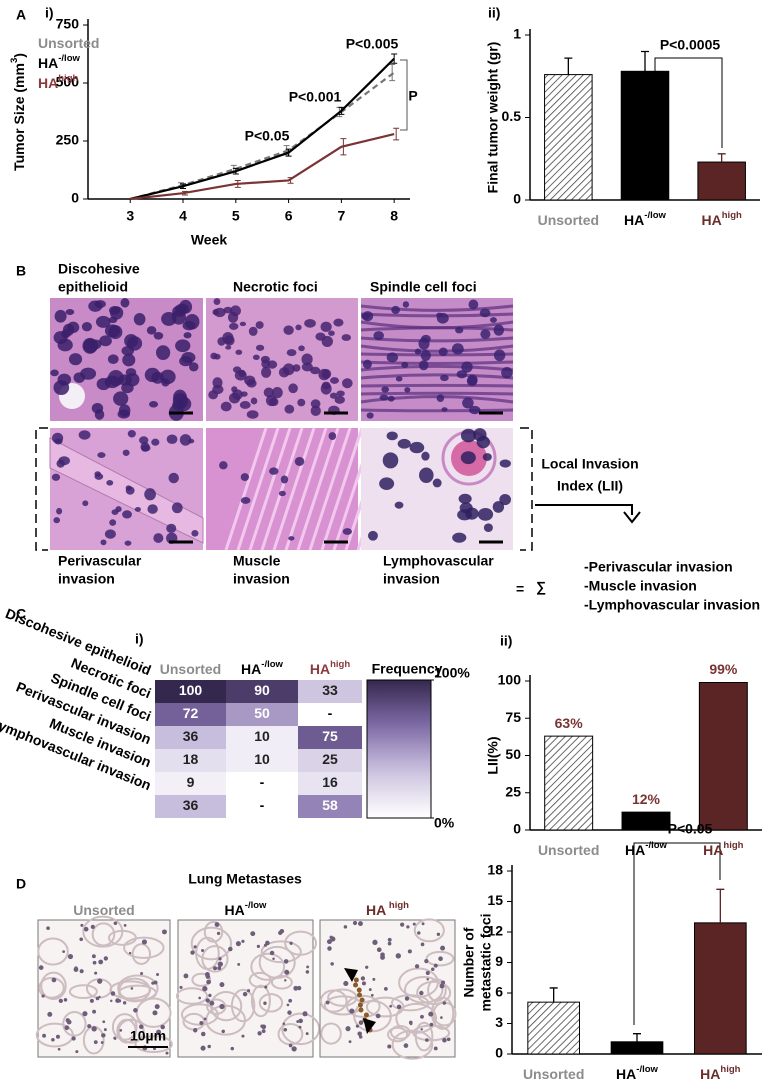 This screenshot has width=765, height=1091. I want to click on invasion-bracket, so click(284, 489).